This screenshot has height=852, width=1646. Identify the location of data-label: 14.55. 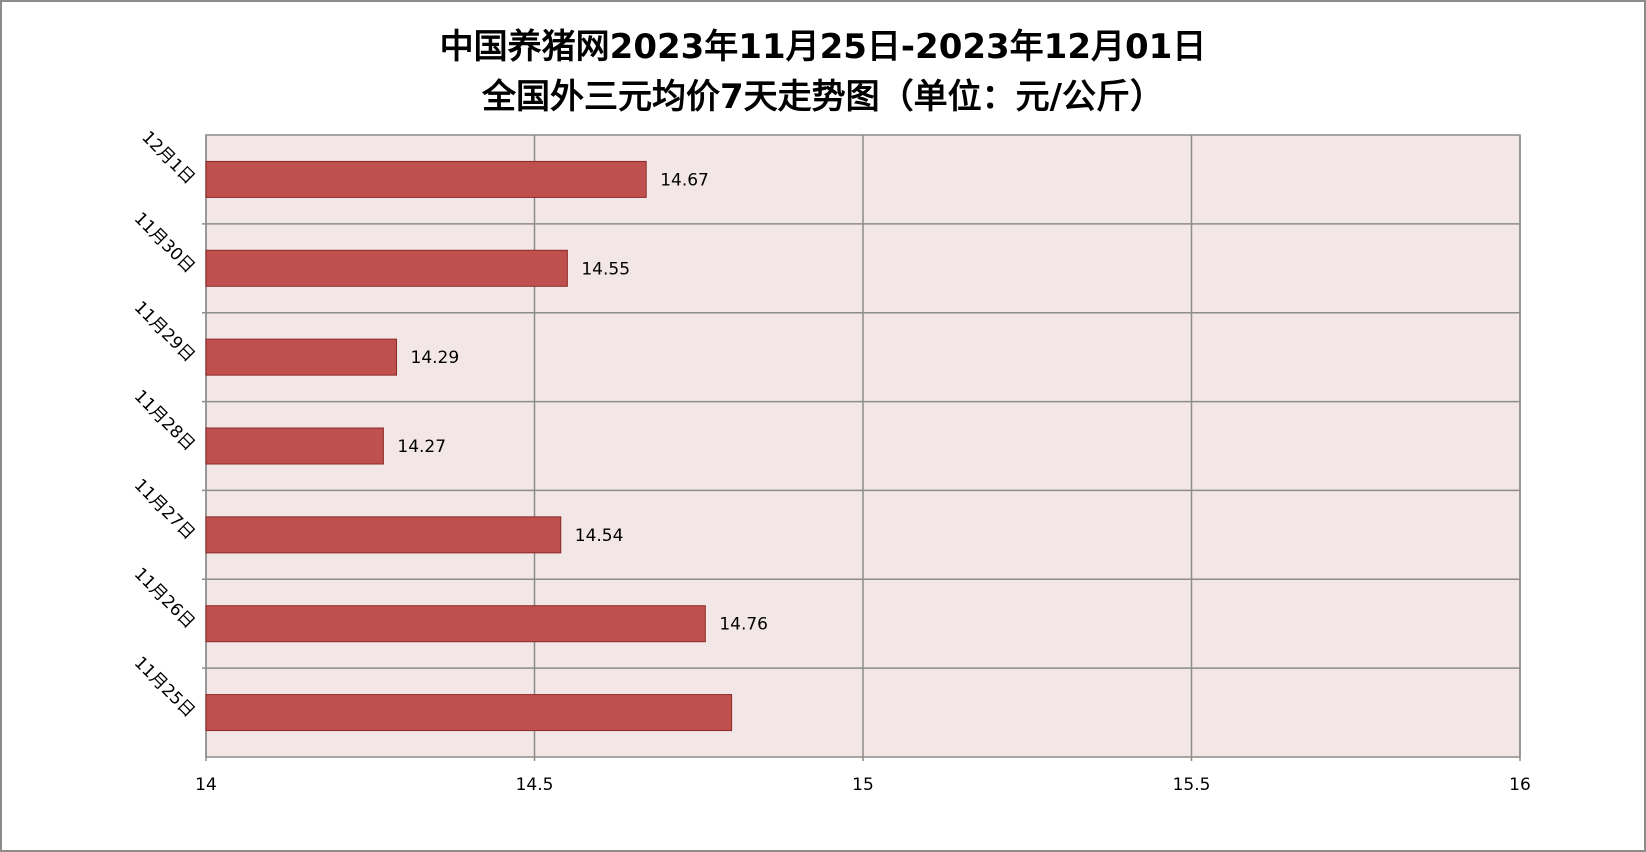
(605, 269).